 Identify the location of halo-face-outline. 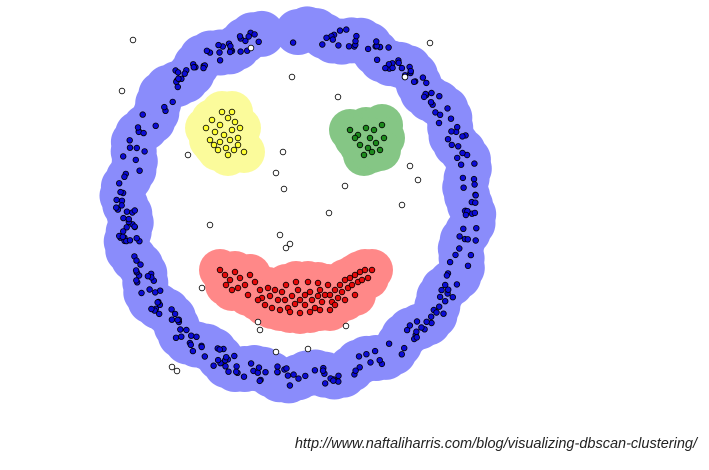
(467, 196).